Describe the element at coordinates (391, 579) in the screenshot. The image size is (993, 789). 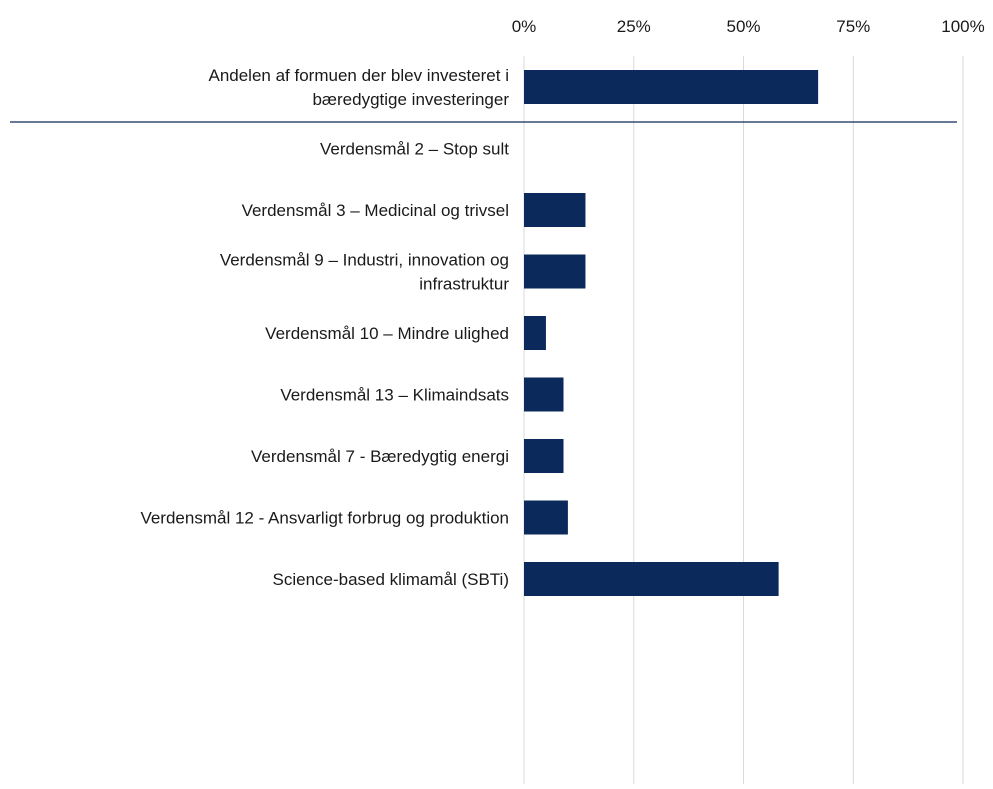
I see `y-tick-label: Science-based klimamål (SBTi)` at that location.